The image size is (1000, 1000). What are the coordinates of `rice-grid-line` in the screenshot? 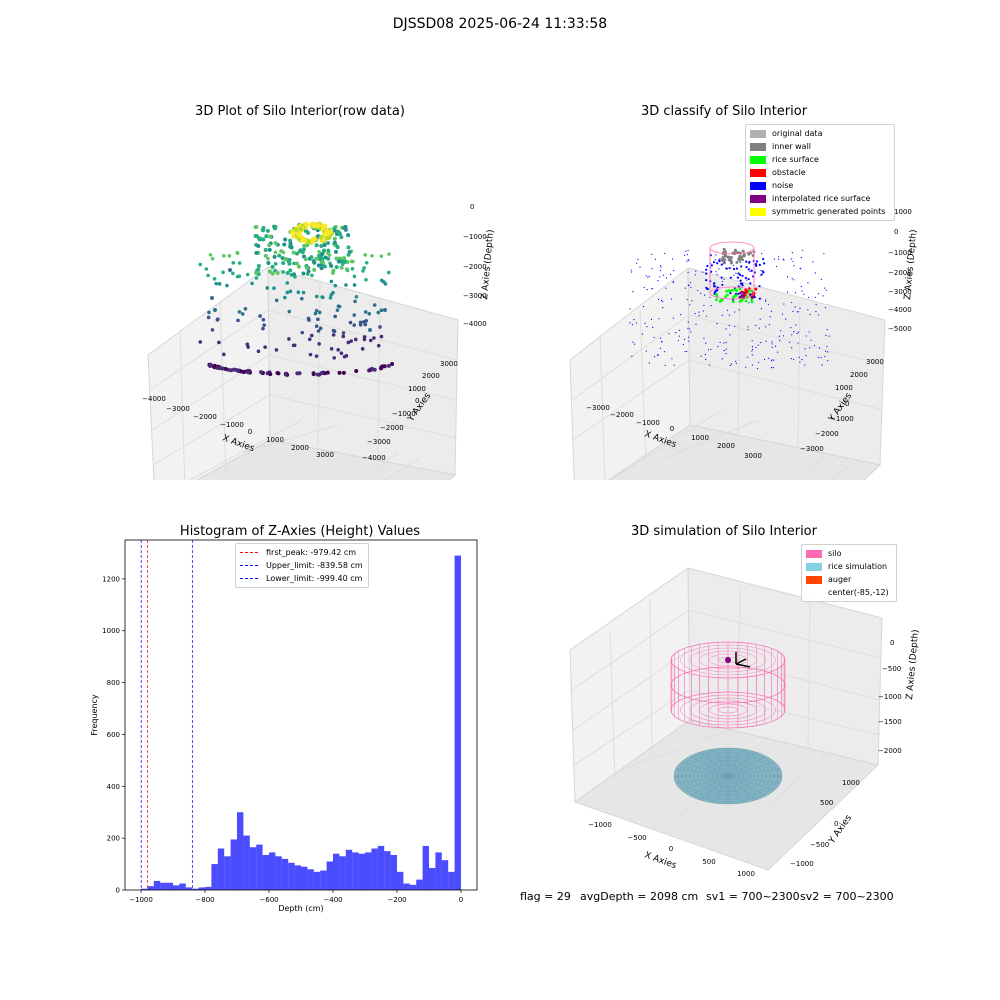 It's located at (754, 772).